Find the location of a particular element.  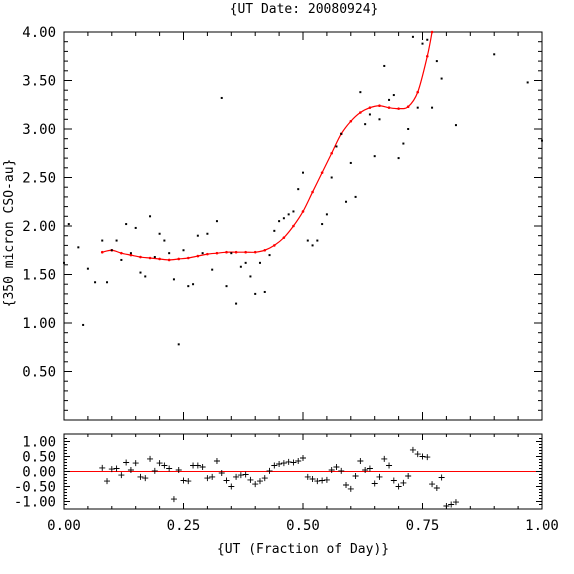

main-y-tick-label: 2.50 is located at coordinates (39, 179).